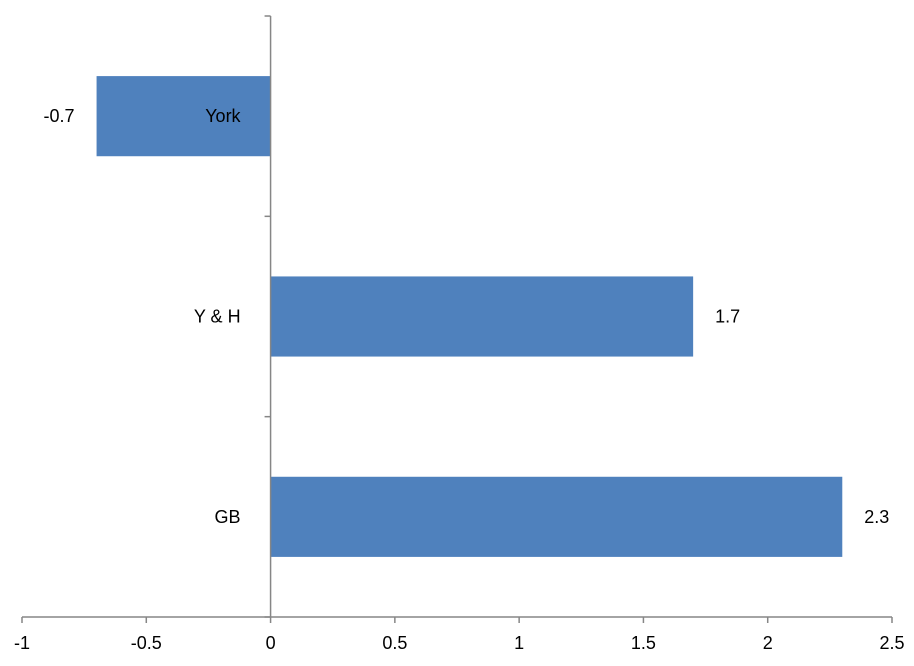 The height and width of the screenshot is (666, 914). Describe the element at coordinates (146, 643) in the screenshot. I see `x-tick-label: -0.5` at that location.